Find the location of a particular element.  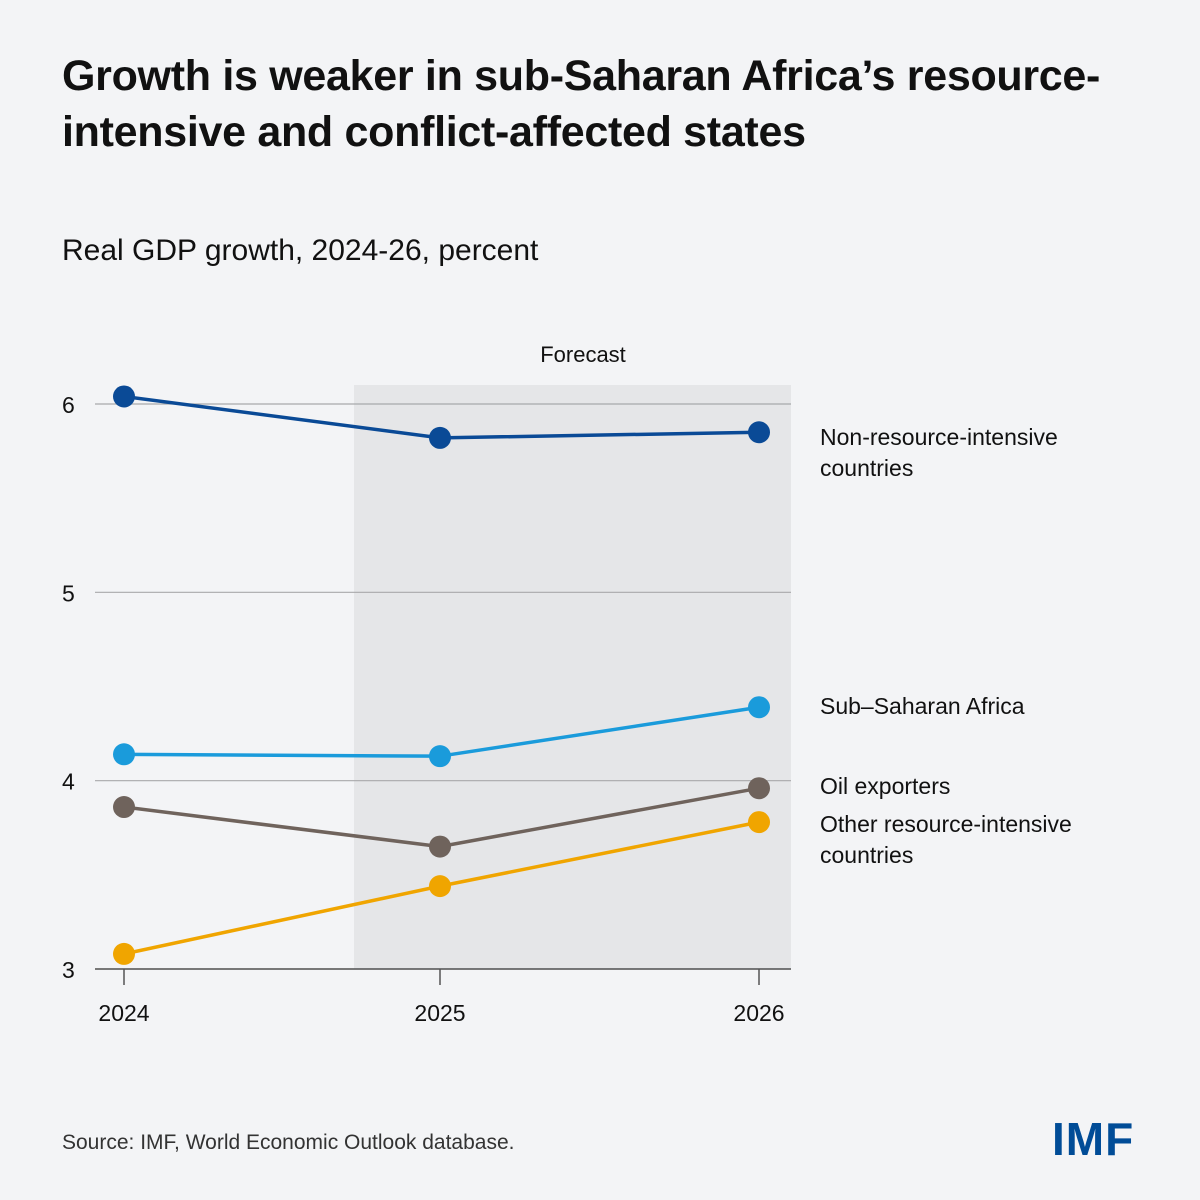

series-label-non-resource: Non-resource-intensive countries is located at coordinates (939, 452).